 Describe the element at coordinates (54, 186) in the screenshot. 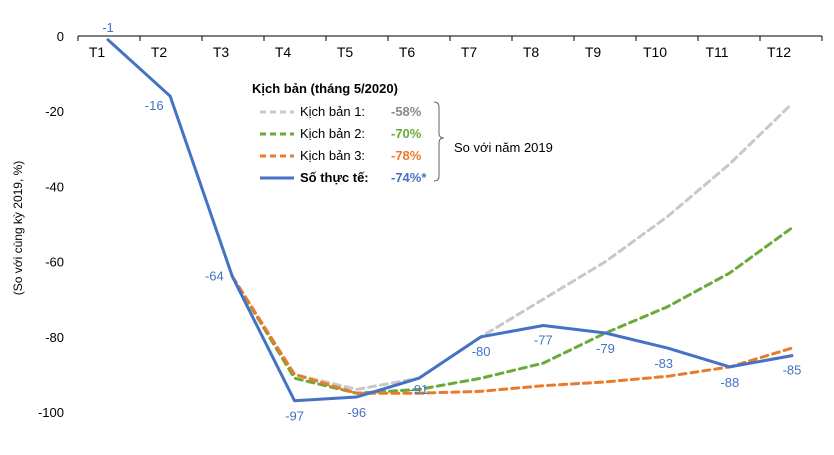

I see `y-tick-label-2: -40` at that location.